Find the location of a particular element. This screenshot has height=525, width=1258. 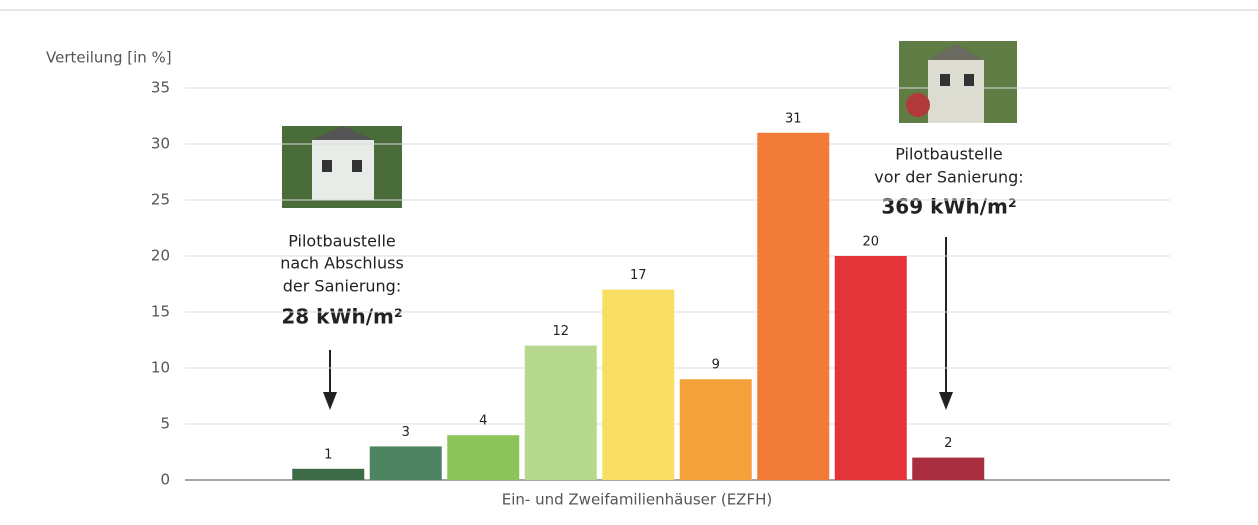

y-axis-label: Verteilung [in %] is located at coordinates (109, 58).